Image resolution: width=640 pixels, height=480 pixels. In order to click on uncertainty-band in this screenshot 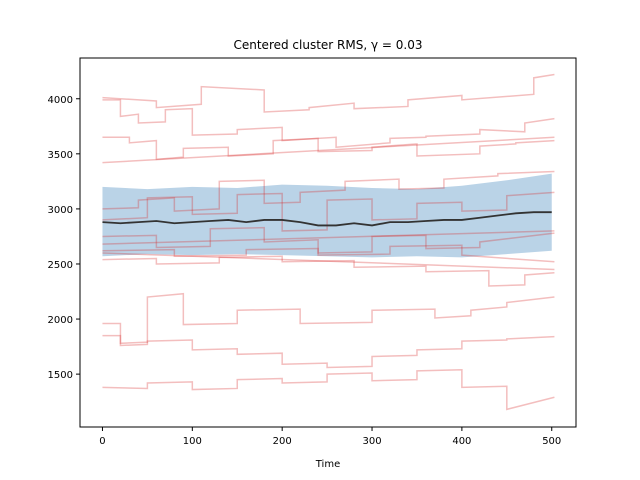, I will do `click(327, 215)`.